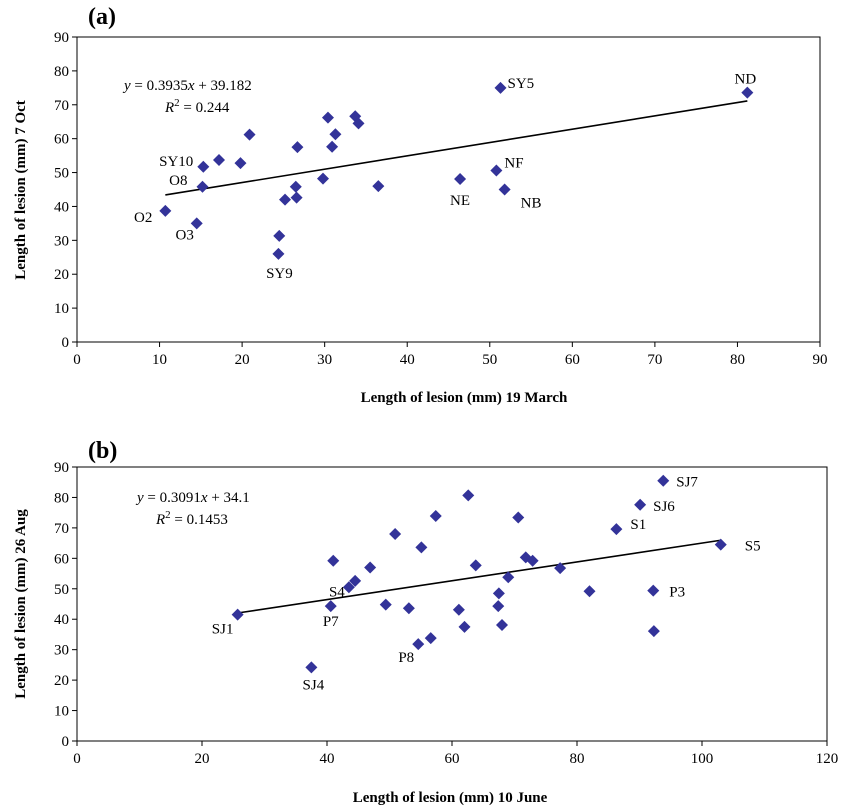 This screenshot has width=861, height=810. Describe the element at coordinates (827, 759) in the screenshot. I see `x-tick-label-b-6: 120` at that location.